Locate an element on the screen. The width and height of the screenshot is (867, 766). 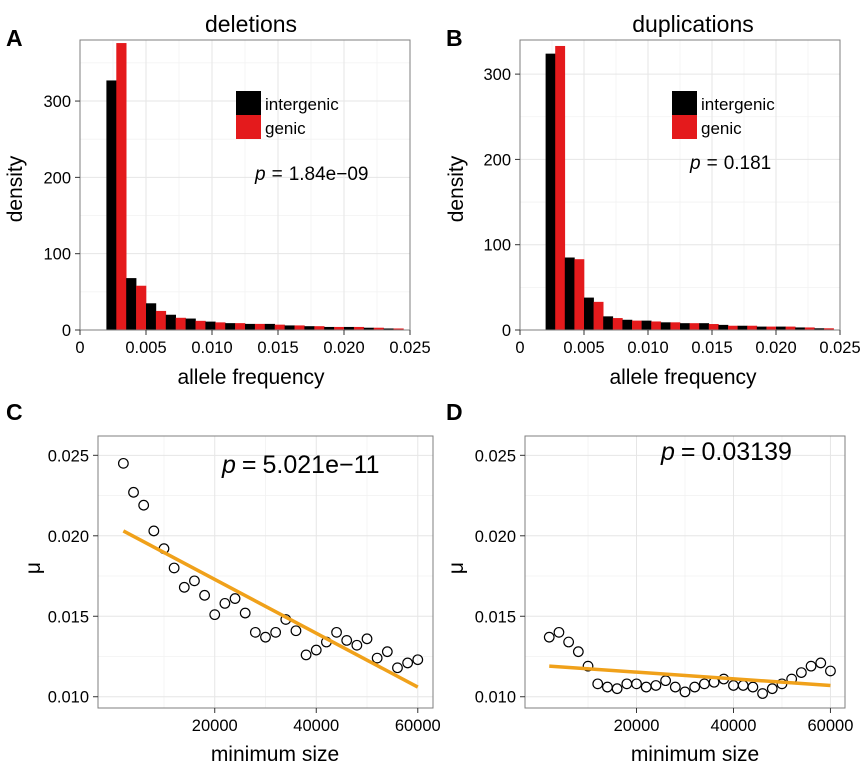
p-value-annotation: p = 0.03139 is located at coordinates (726, 452).